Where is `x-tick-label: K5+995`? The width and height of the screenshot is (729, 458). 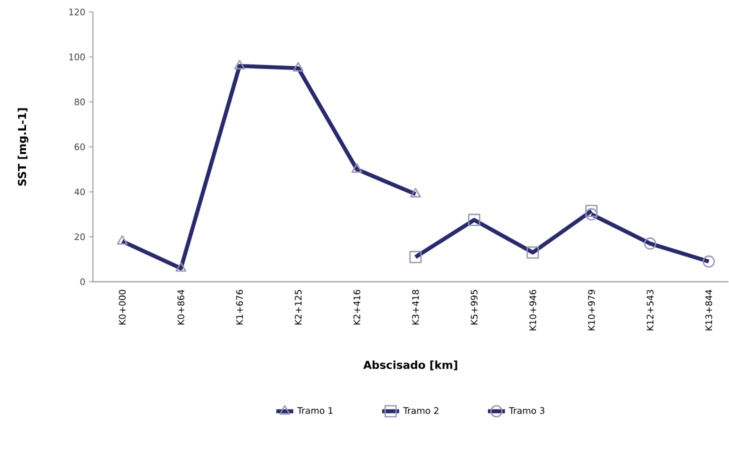 x-tick-label: K5+995 is located at coordinates (474, 307).